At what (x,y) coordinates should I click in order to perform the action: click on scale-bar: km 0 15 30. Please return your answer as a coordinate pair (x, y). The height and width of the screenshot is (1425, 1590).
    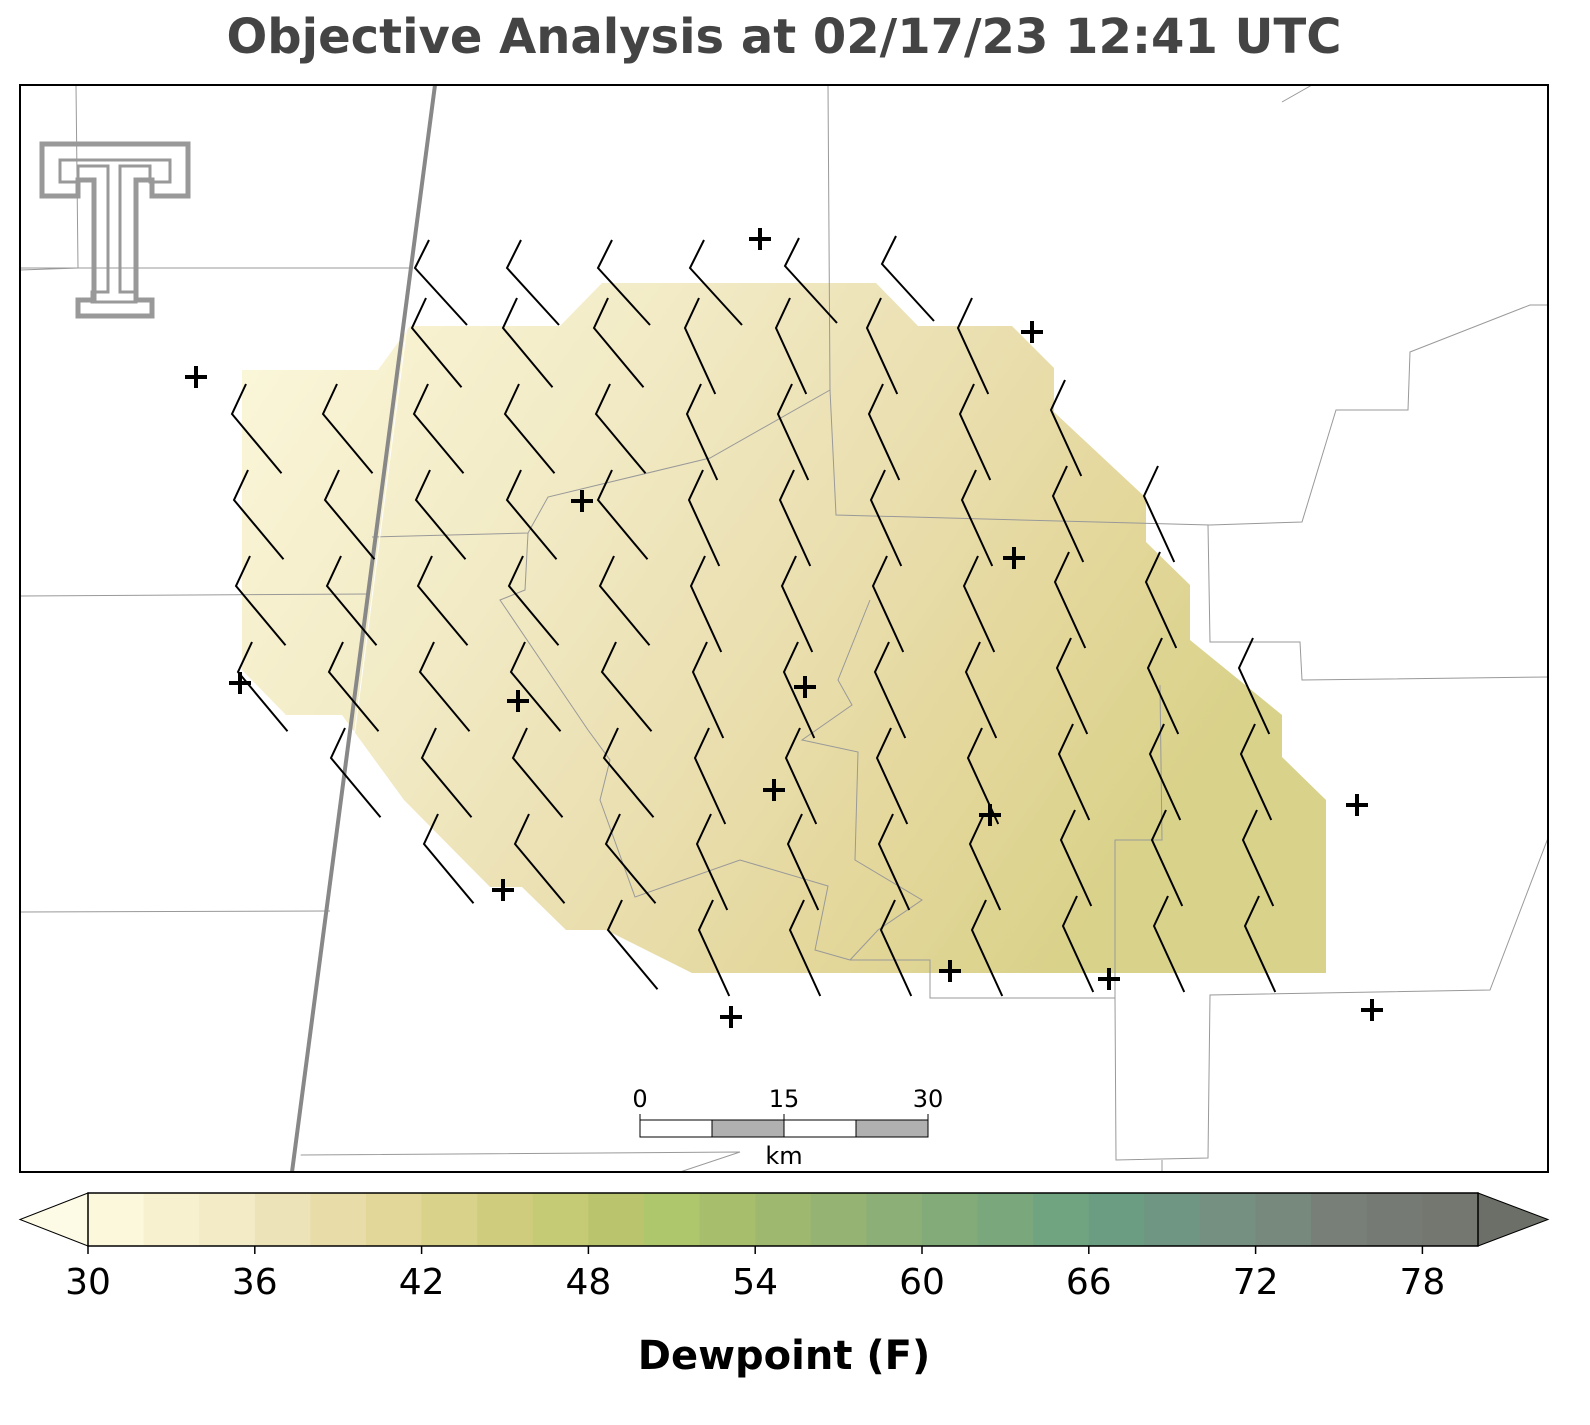
    Looking at the image, I should click on (787, 1127).